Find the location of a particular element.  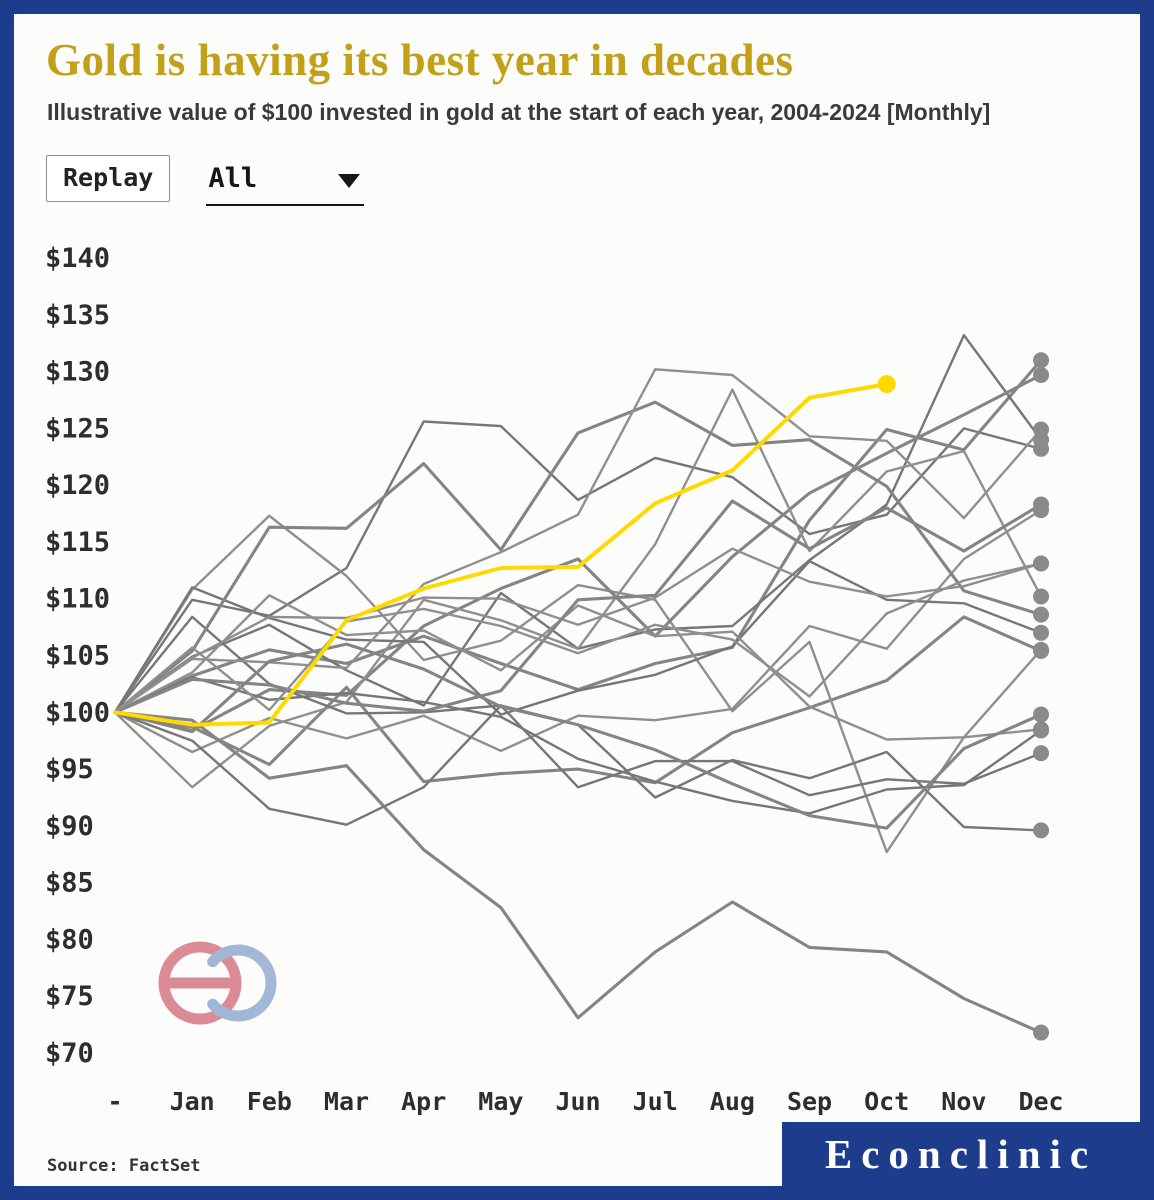

x-tick-label: Aug is located at coordinates (732, 1101).